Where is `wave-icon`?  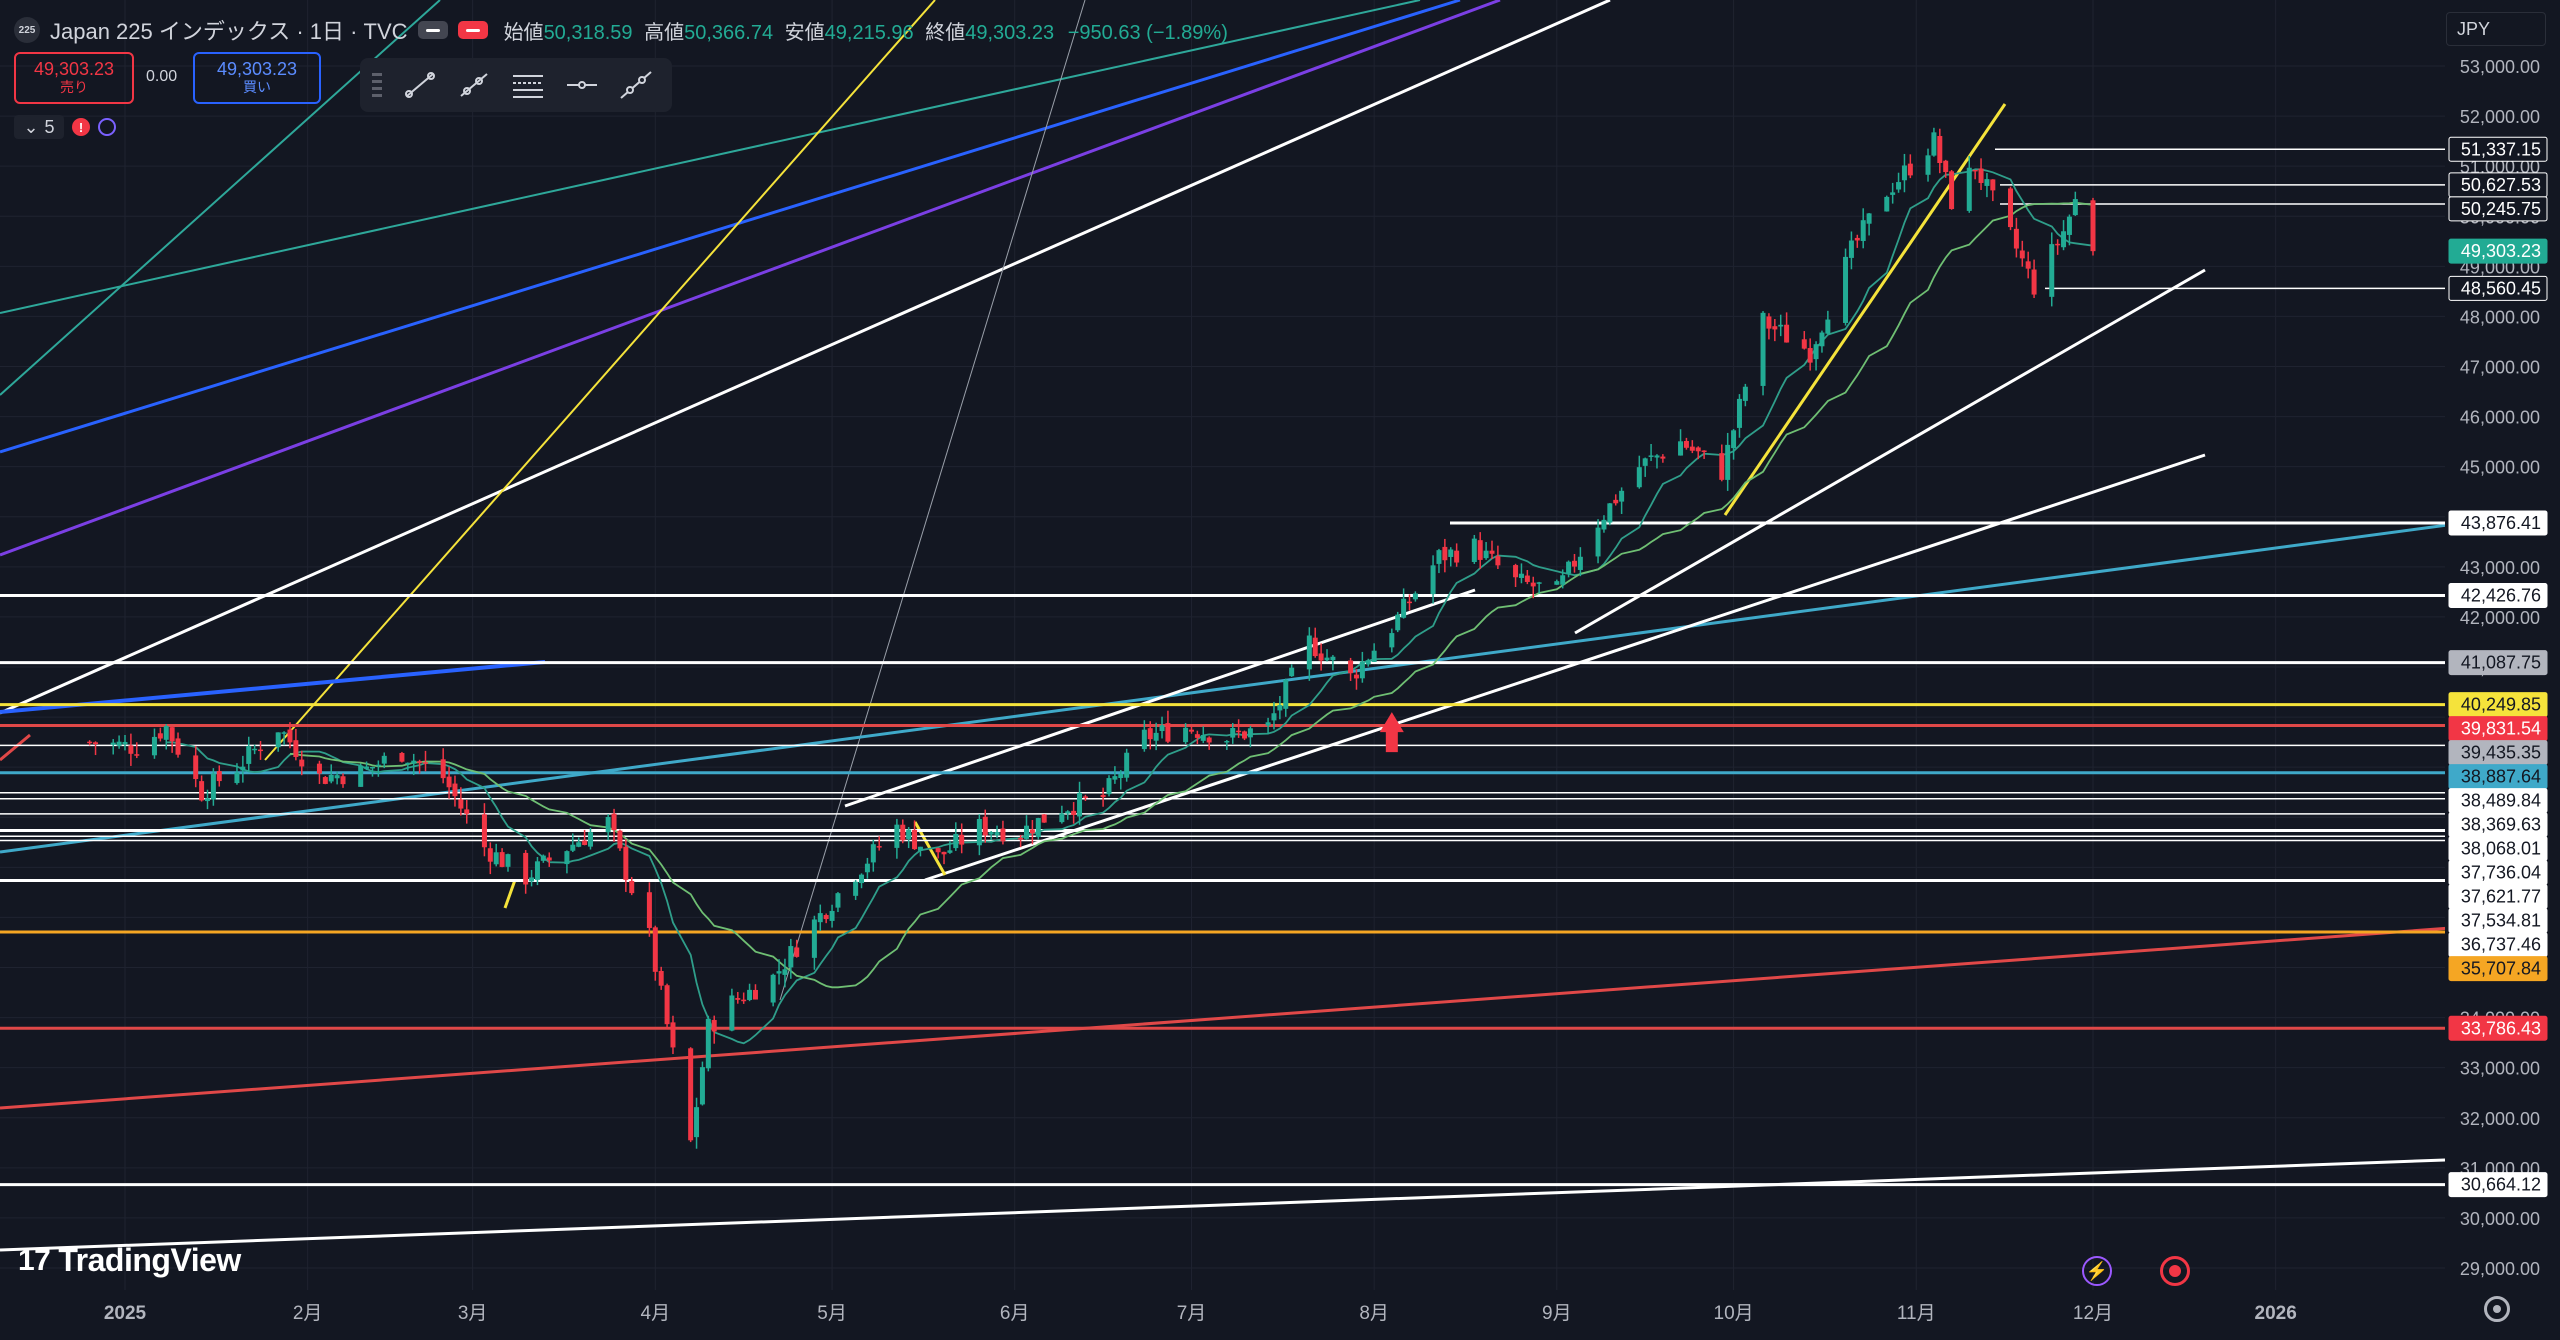 wave-icon is located at coordinates (472, 30).